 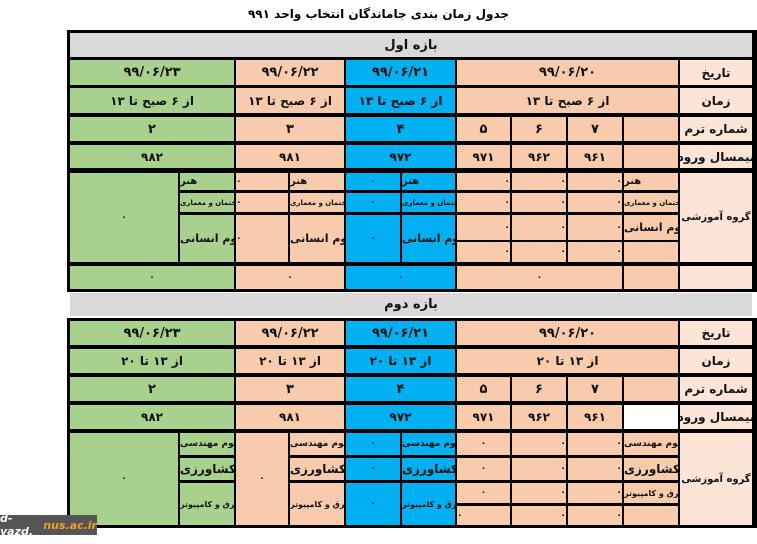 What do you see at coordinates (411, 304) in the screenshot?
I see `period-band: بازه دوم` at bounding box center [411, 304].